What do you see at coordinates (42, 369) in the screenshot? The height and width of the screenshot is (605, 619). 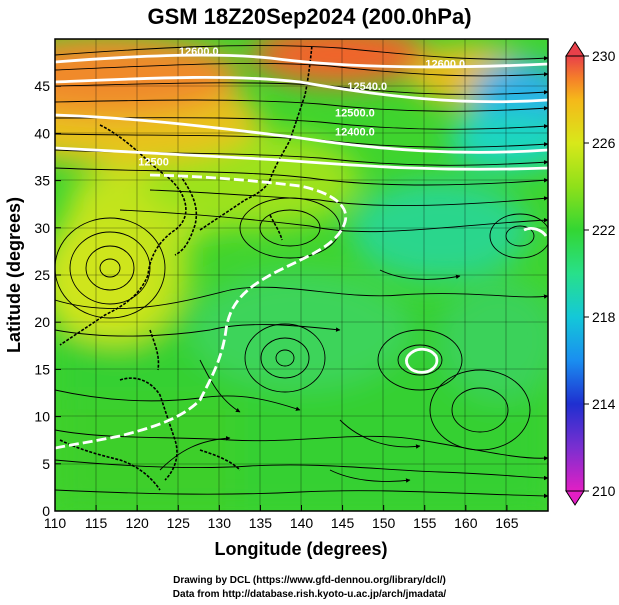 I see `y-tick-label: 15` at bounding box center [42, 369].